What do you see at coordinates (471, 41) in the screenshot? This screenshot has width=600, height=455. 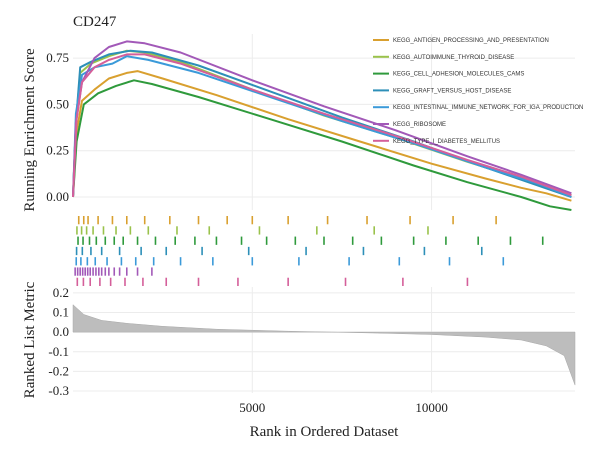 I see `legend-label-0: KEGG_ANTIGEN_PROCESSING_AND_PRESENTATION` at bounding box center [471, 41].